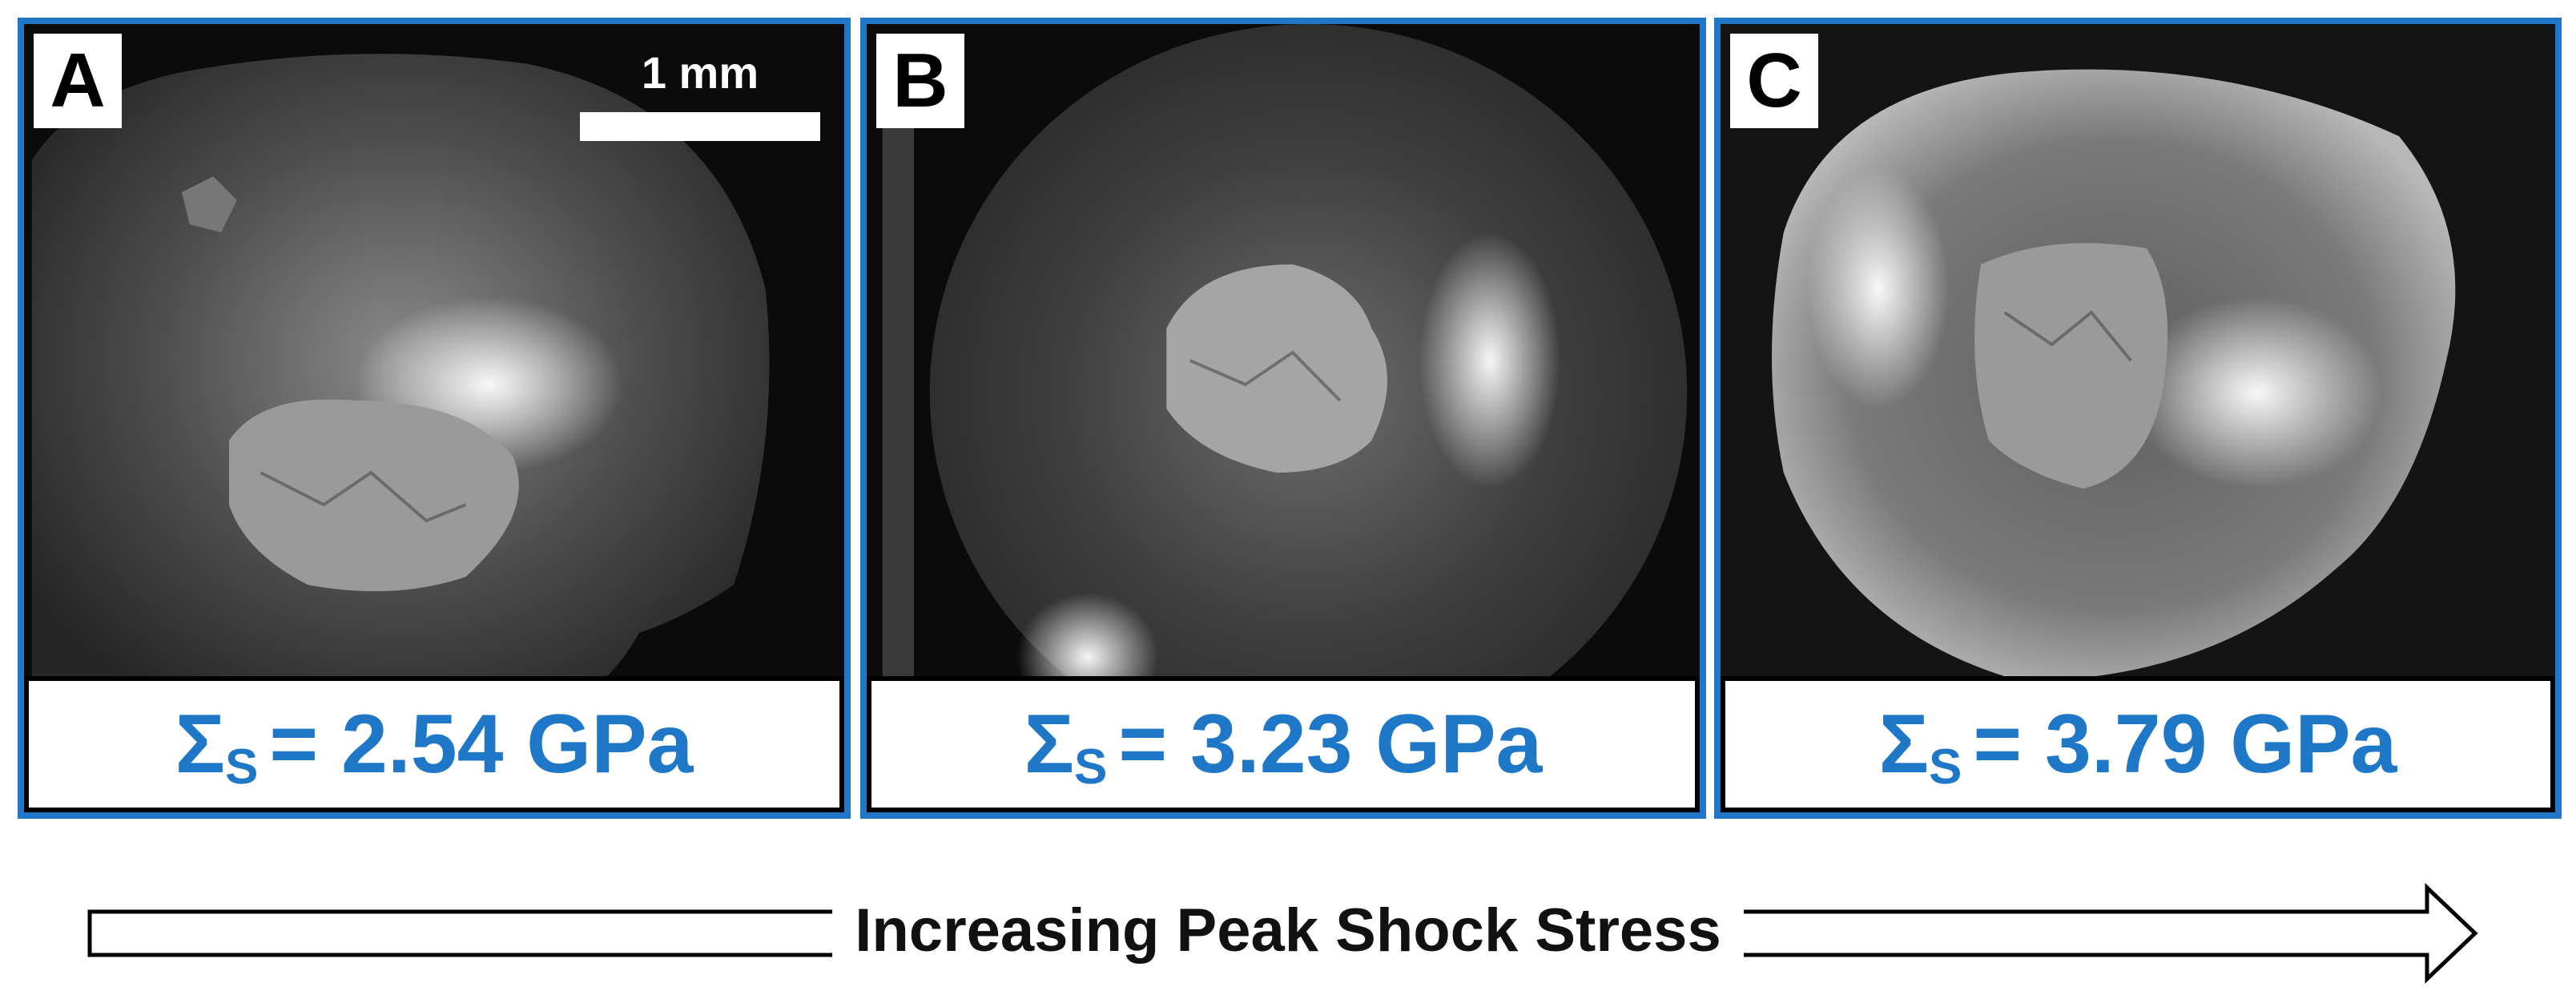  What do you see at coordinates (2185, 744) in the screenshot?
I see `stress-value: = 3.79 GPa` at bounding box center [2185, 744].